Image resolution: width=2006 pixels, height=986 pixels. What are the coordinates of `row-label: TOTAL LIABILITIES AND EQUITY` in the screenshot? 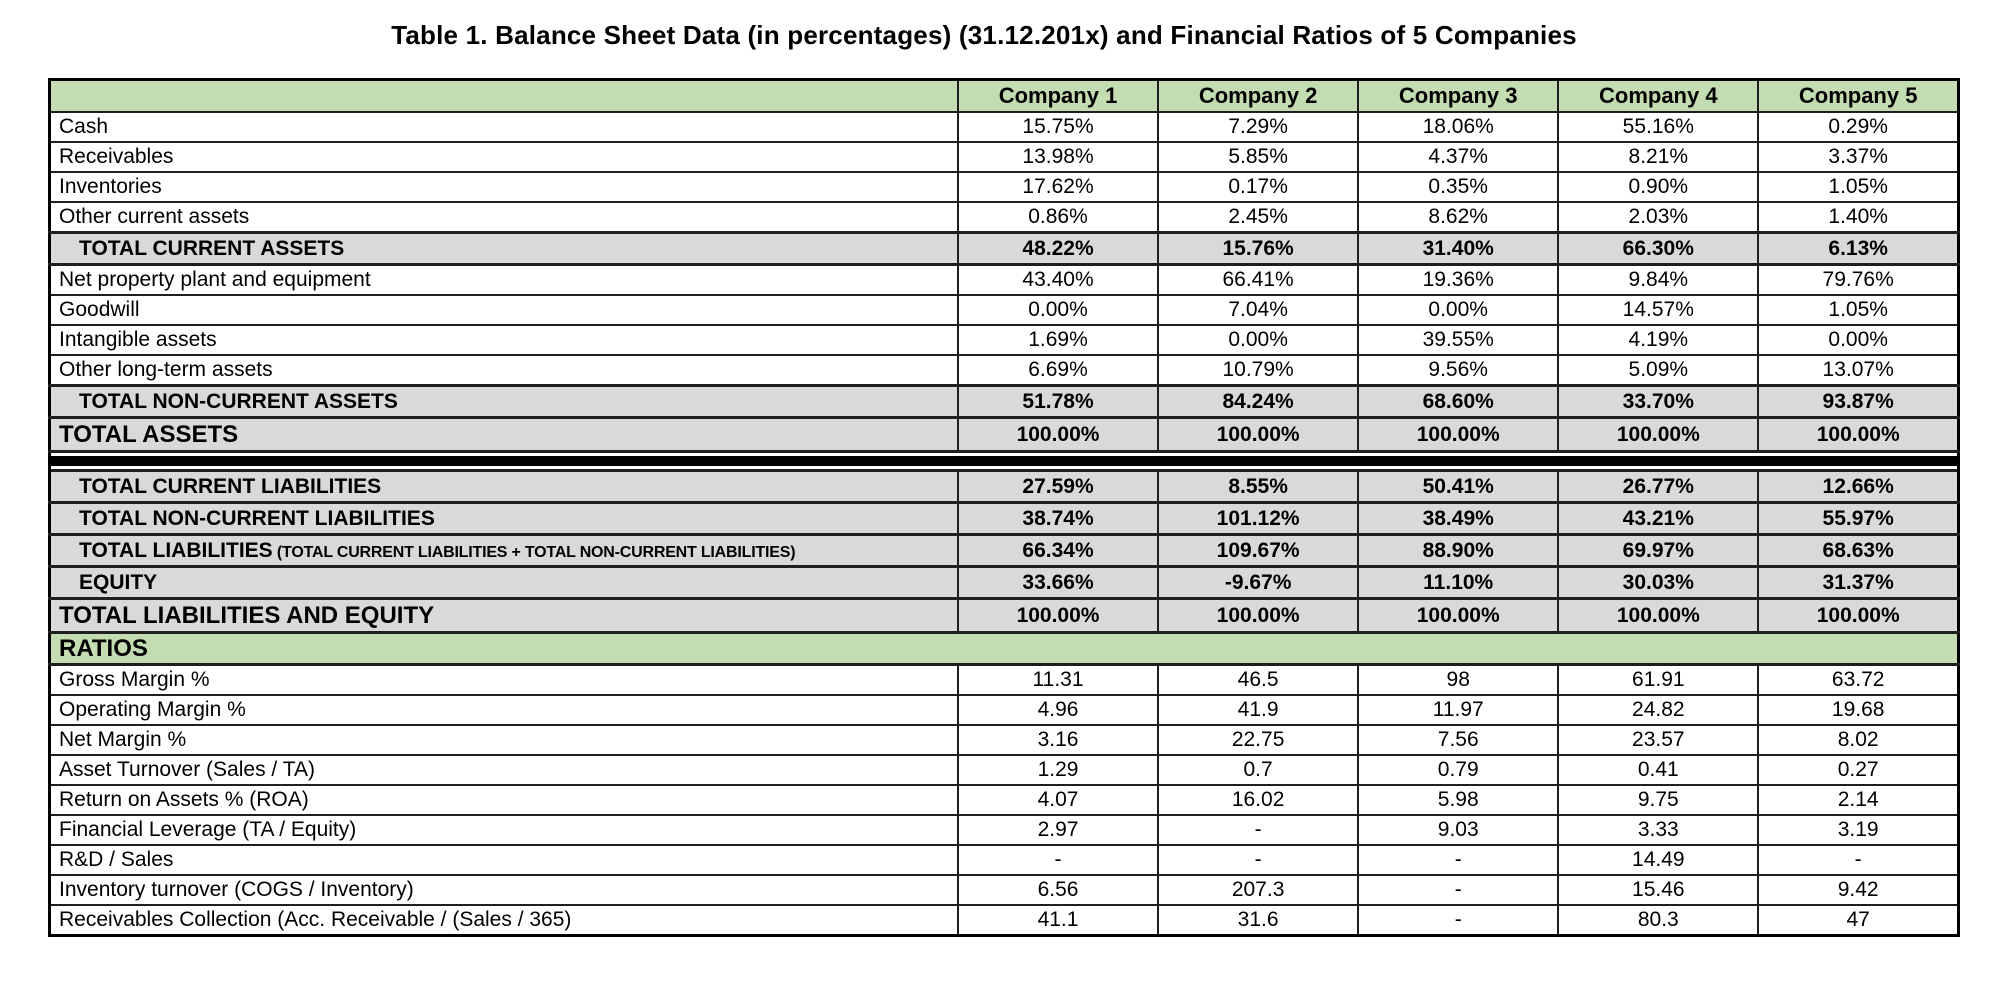 It's located at (247, 615).